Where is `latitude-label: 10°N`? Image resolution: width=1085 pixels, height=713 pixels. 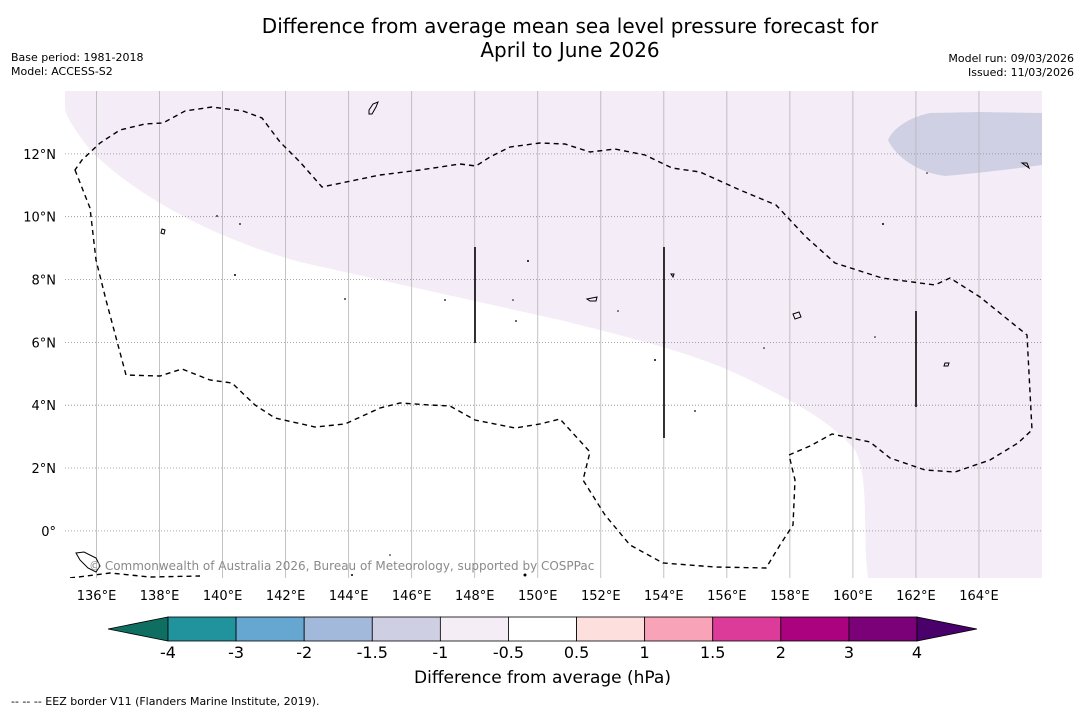 latitude-label: 10°N is located at coordinates (39, 218).